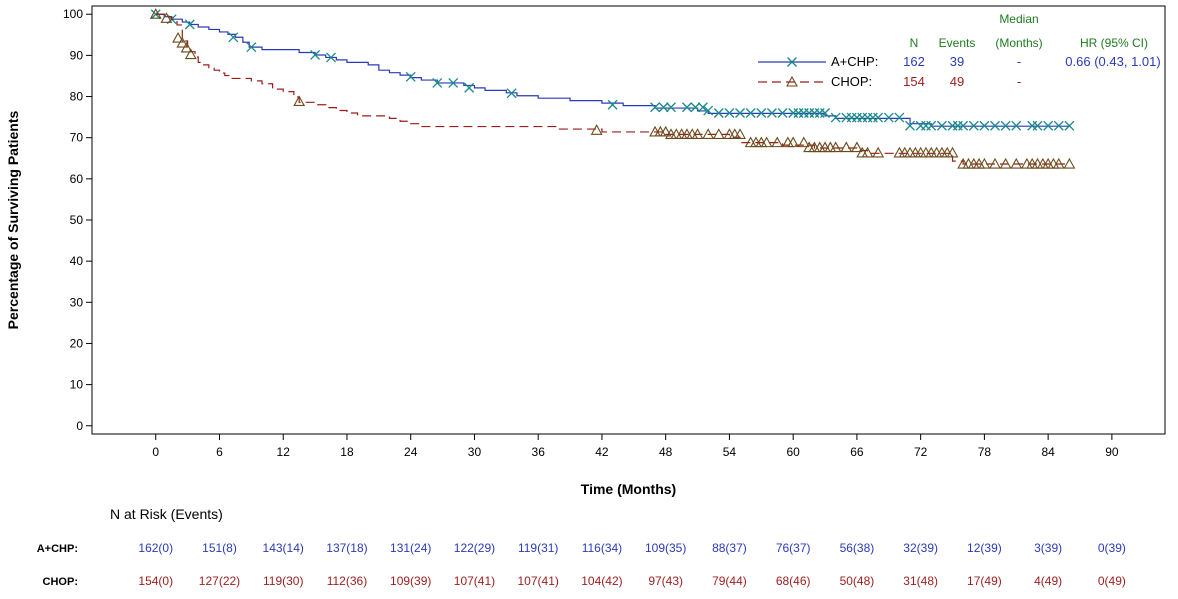 The image size is (1178, 599). Describe the element at coordinates (60, 582) in the screenshot. I see `at-risk-label-chop: CHOP:` at that location.